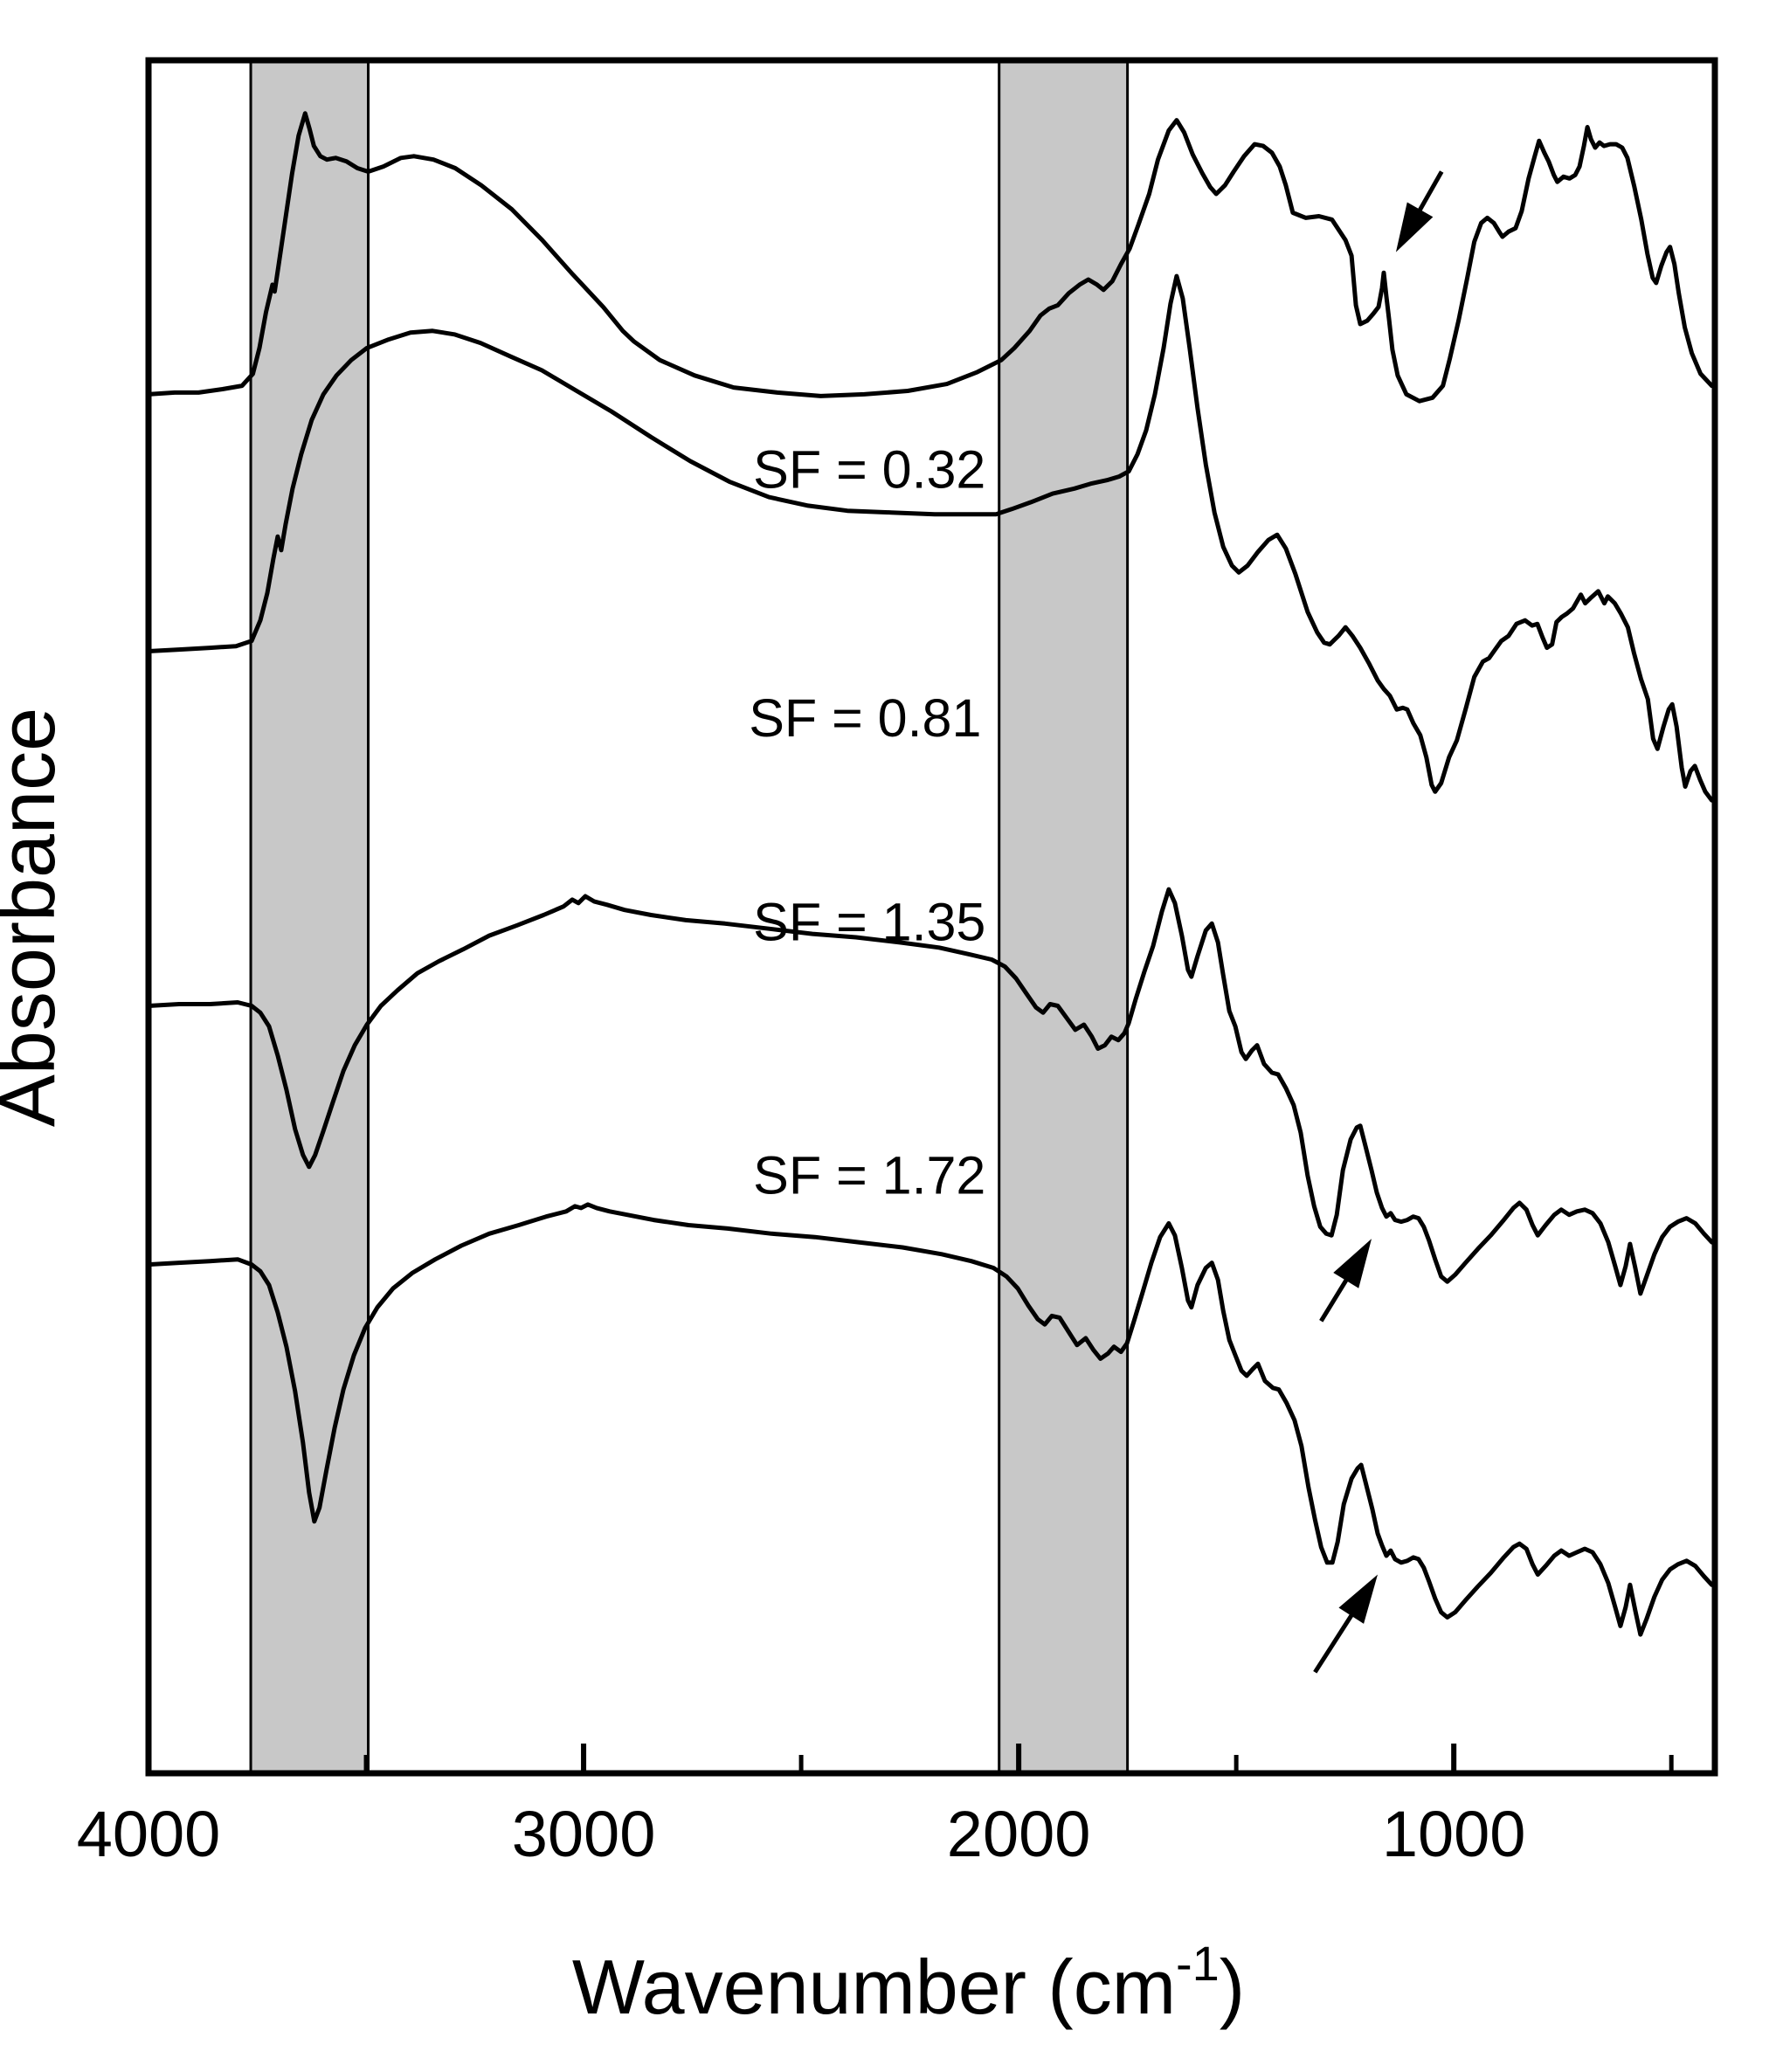 The width and height of the screenshot is (1783, 2072). I want to click on series-label-2: SF = 0.81, so click(865, 718).